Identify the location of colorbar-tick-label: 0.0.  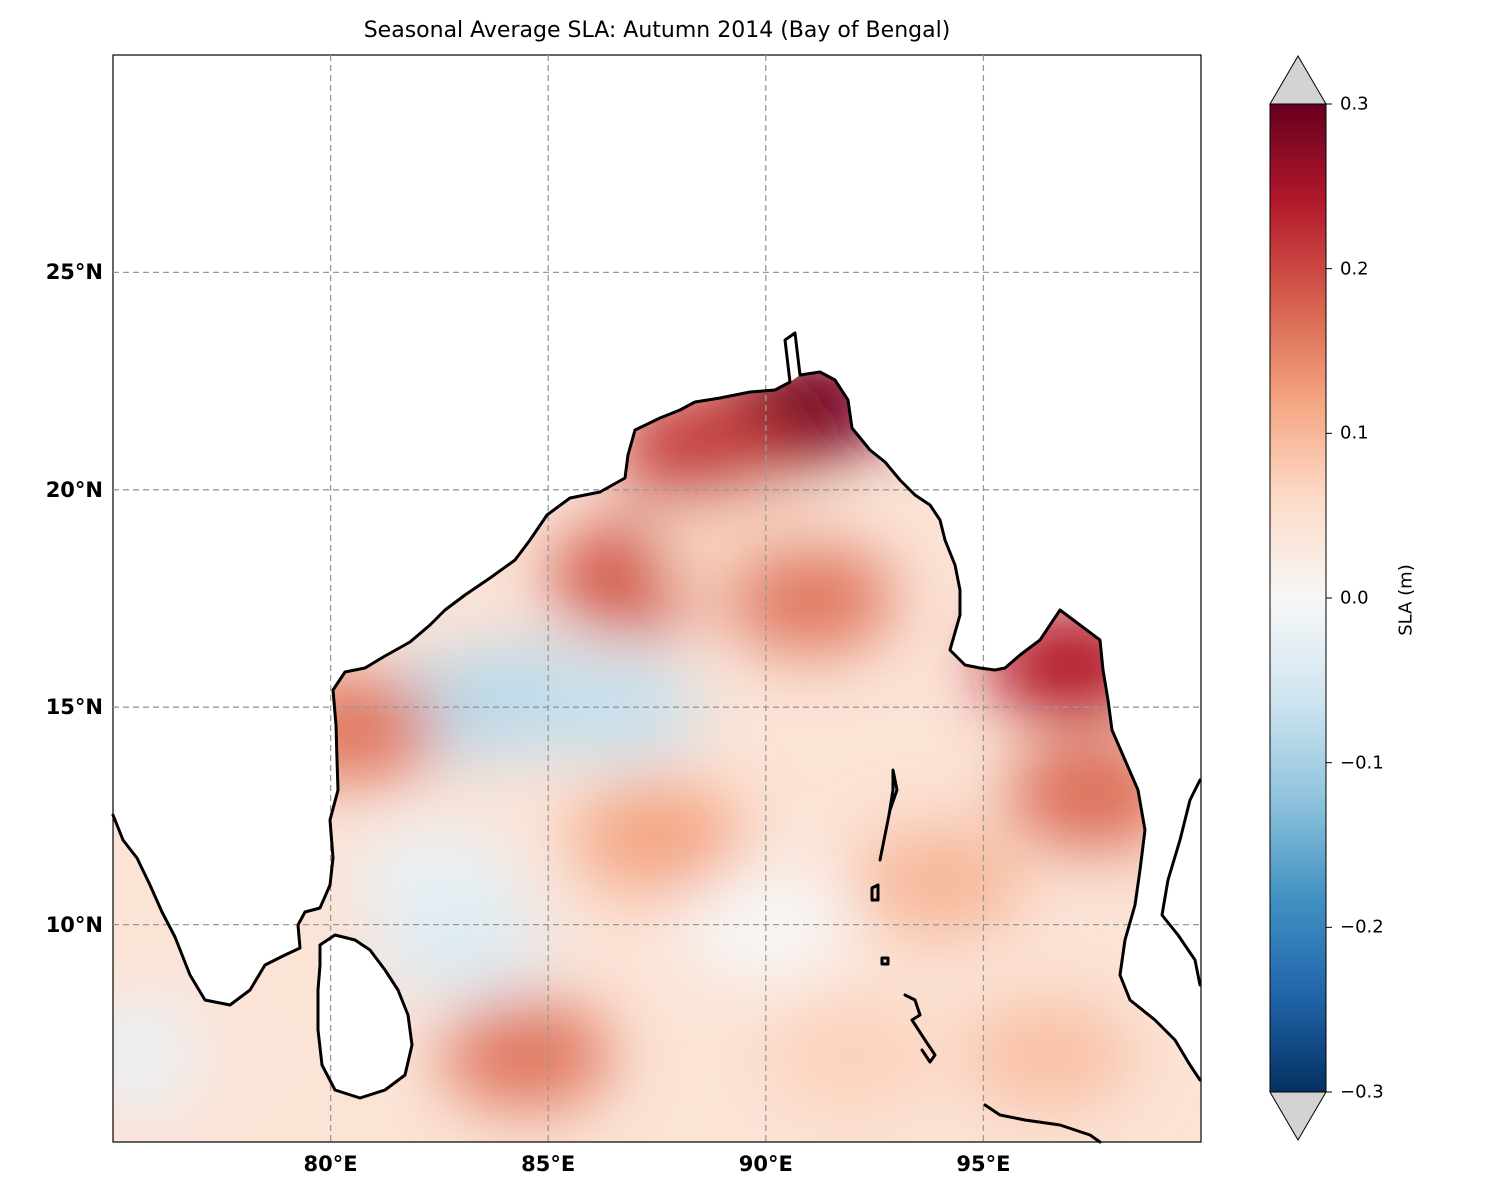
(1354, 598).